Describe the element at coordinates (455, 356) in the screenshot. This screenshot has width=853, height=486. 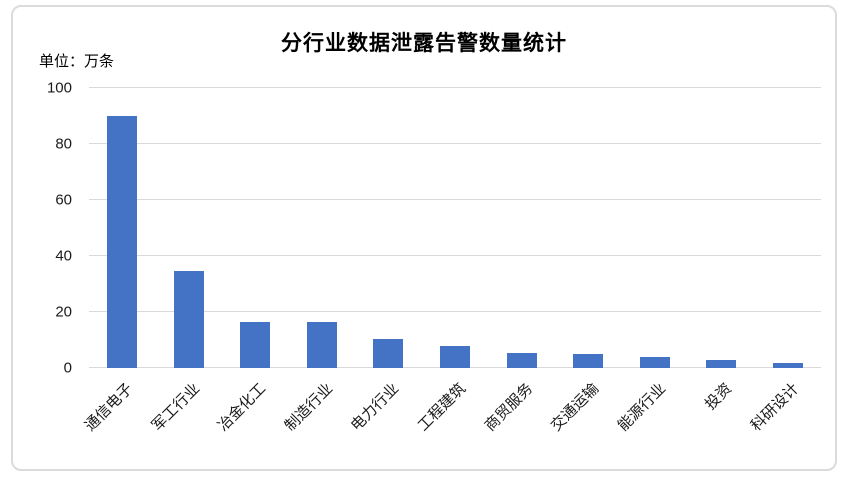
I see `bar-工程建筑` at that location.